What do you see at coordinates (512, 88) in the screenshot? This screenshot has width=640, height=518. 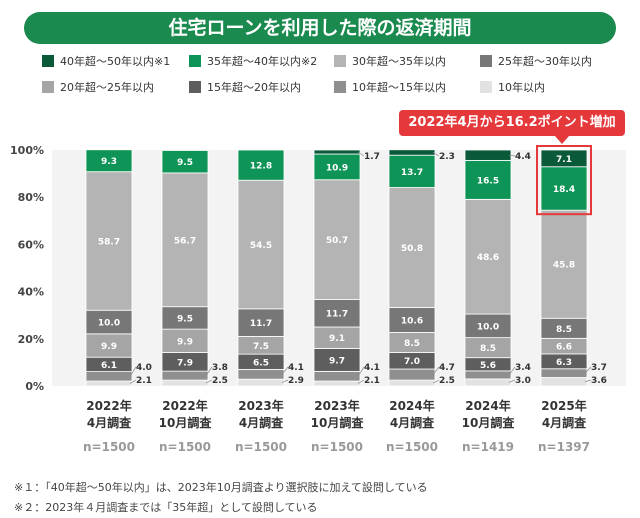 I see `legend-item: 10年以内` at bounding box center [512, 88].